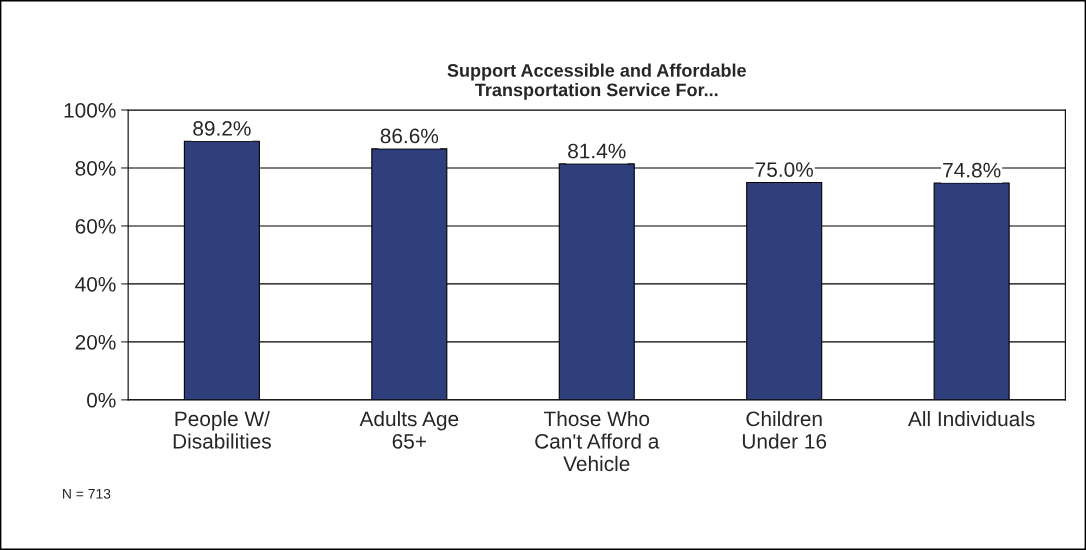  I want to click on y-tick-label: 20%, so click(95, 342).